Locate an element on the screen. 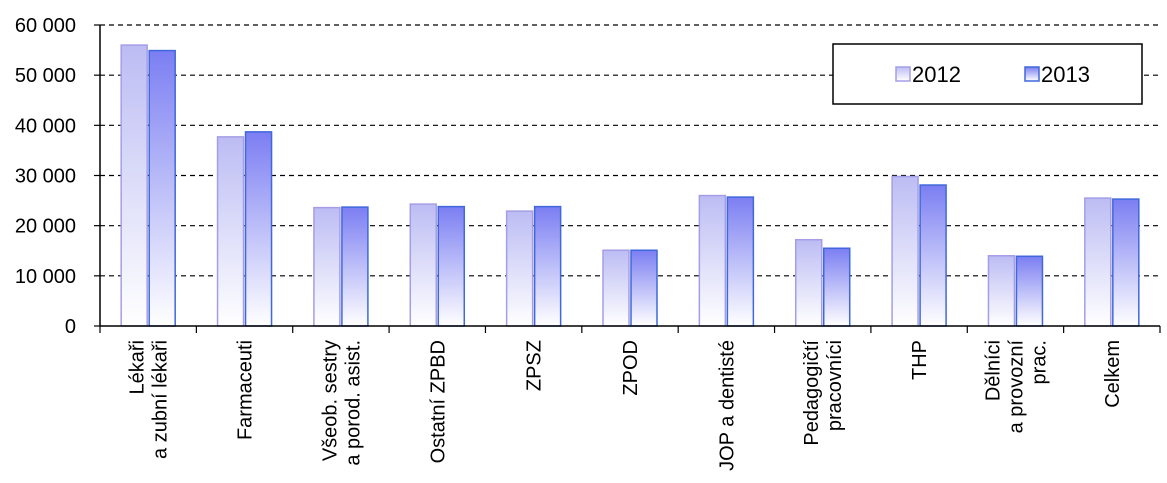  y-tick-label: 10 000 is located at coordinates (45, 277).